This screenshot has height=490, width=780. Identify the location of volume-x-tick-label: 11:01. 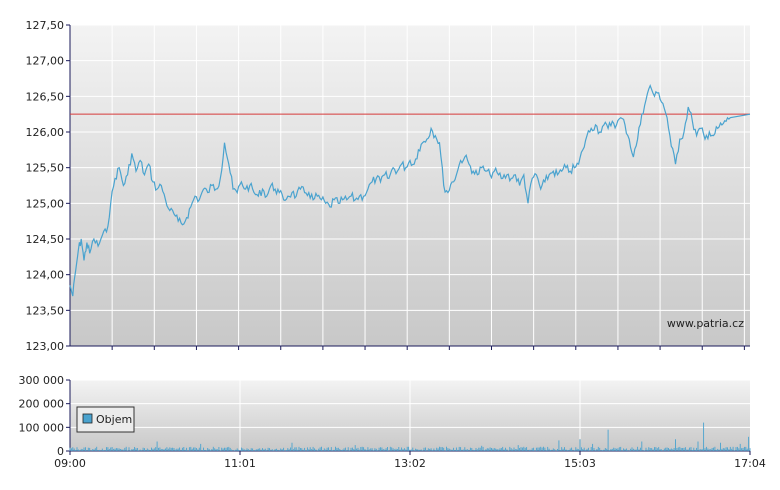
(240, 463).